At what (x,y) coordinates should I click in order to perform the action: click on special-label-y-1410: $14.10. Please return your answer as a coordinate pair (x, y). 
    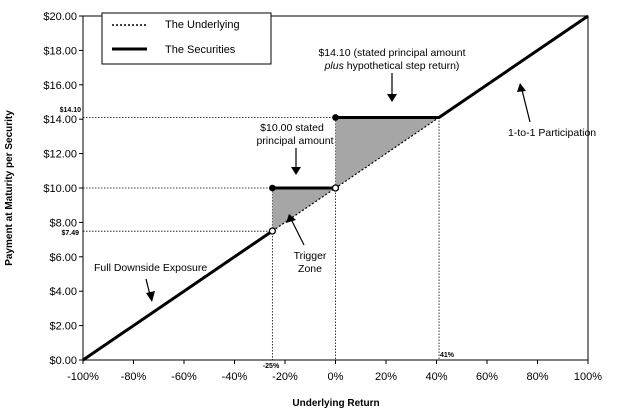
    Looking at the image, I should click on (71, 110).